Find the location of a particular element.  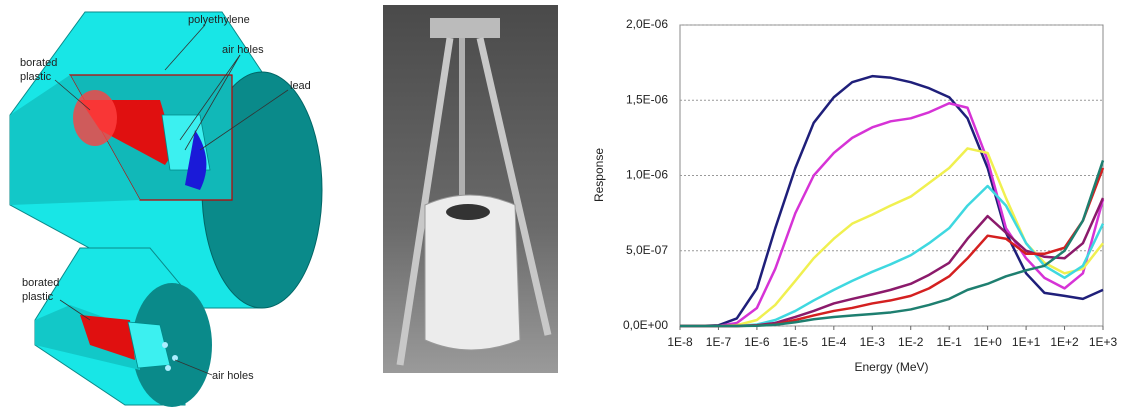

diagram-label: polyethylene is located at coordinates (219, 20).